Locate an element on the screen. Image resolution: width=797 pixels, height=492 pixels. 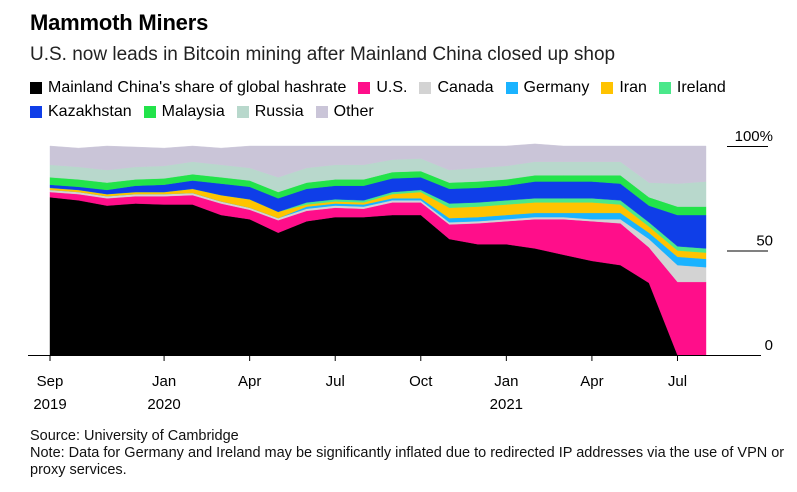
legend-label: U.S. is located at coordinates (392, 87).